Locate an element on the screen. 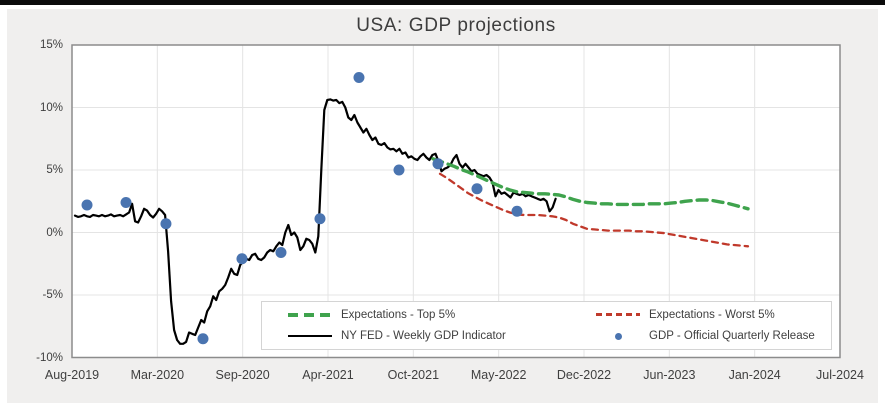 The width and height of the screenshot is (885, 407). x-axis-tick-label: Apr-2021 is located at coordinates (328, 375).